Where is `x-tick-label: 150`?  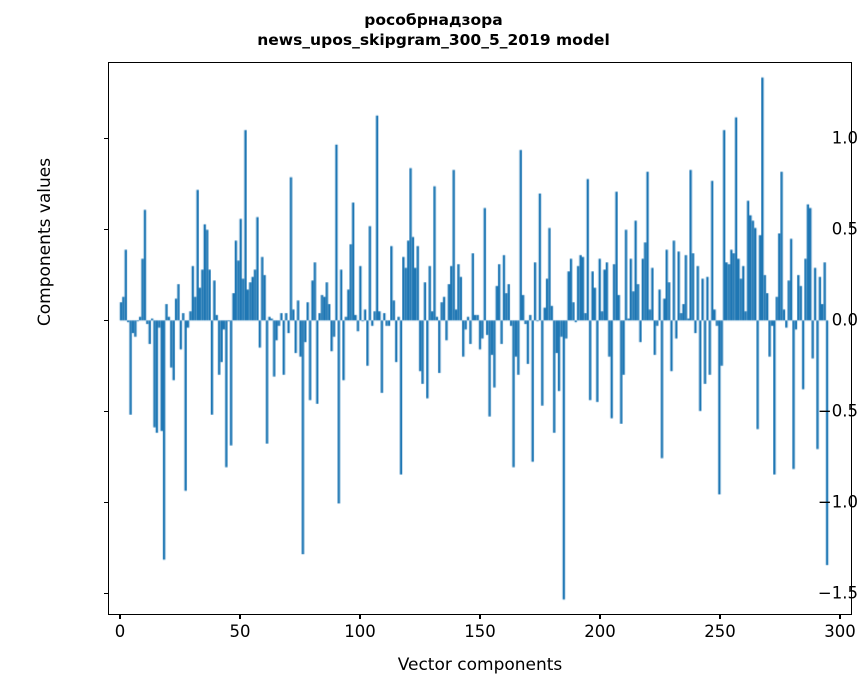
x-tick-label: 150 is located at coordinates (480, 631).